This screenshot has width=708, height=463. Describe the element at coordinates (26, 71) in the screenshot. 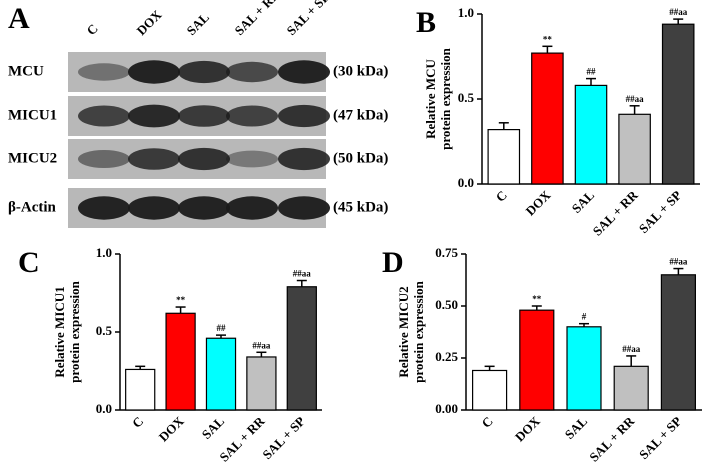

I see `protein-label: MCU` at that location.